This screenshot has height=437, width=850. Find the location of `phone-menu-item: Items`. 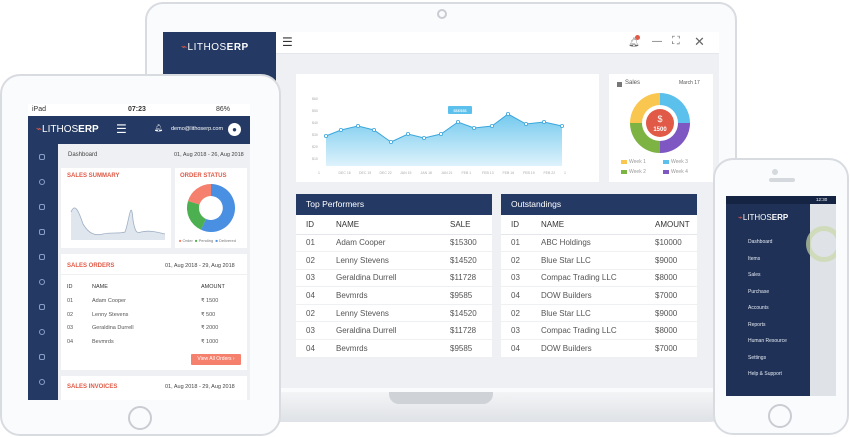

phone-menu-item: Items is located at coordinates (754, 258).